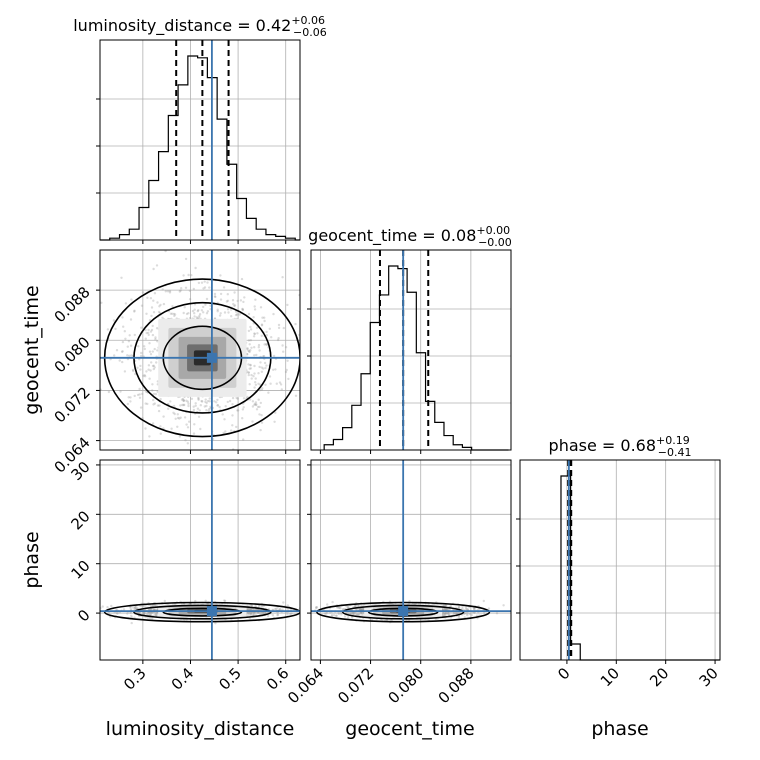 The width and height of the screenshot is (760, 760). I want to click on panel-title-geocent_time: geocent_time = 0.08+0.00 −0.00, so click(410, 236).